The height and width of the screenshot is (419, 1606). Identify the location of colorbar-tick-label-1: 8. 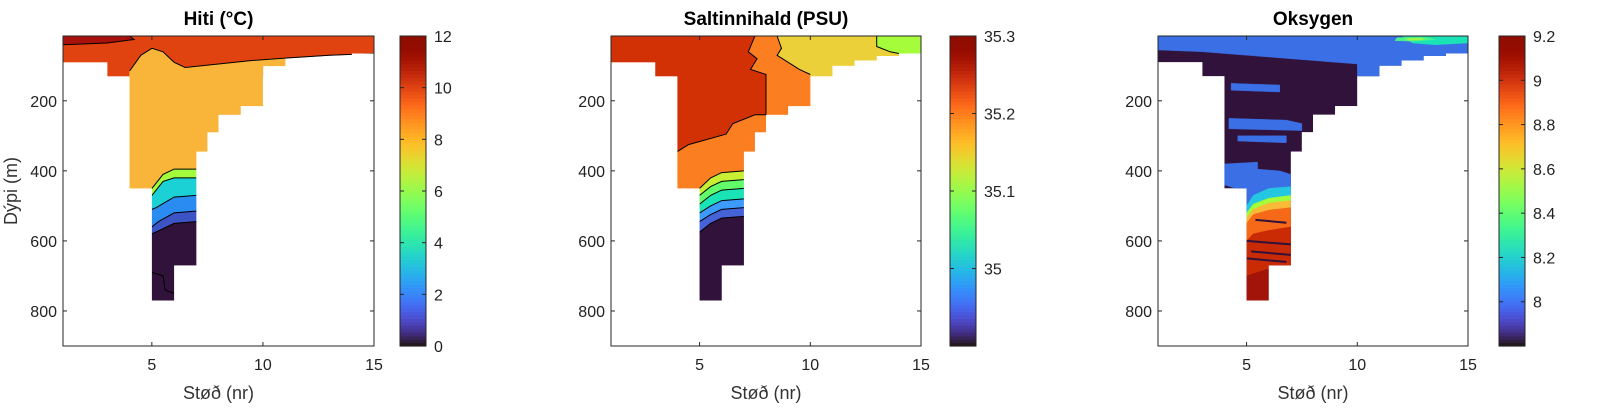
(1537, 303).